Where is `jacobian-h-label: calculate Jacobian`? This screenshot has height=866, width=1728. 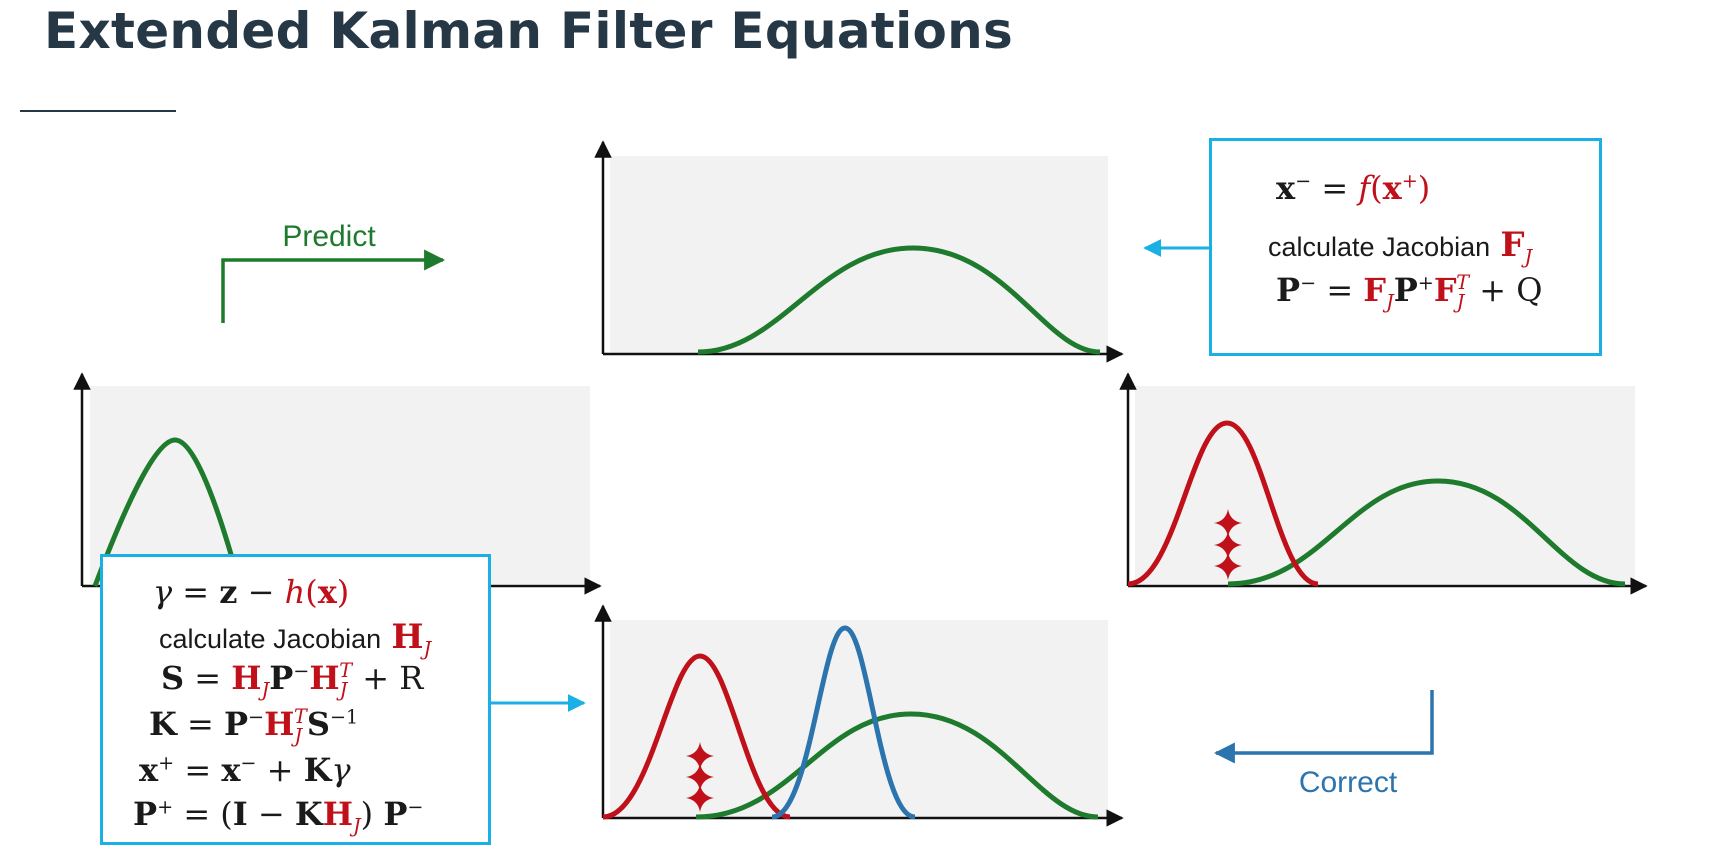 jacobian-h-label: calculate Jacobian is located at coordinates (270, 639).